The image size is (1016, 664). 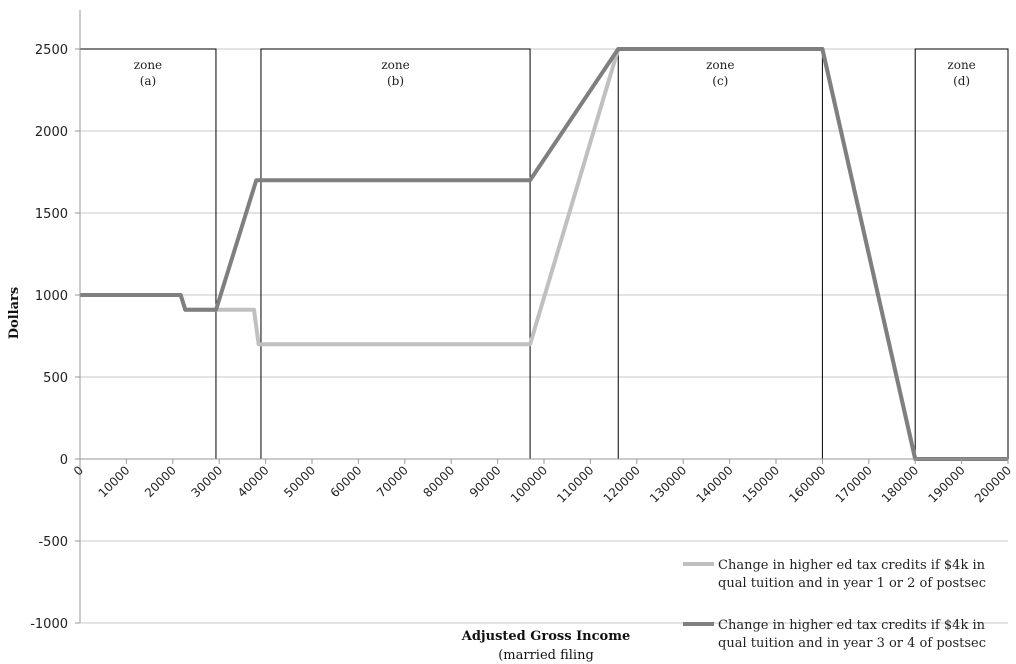 I want to click on x-tick-label: 10000, so click(x=114, y=481).